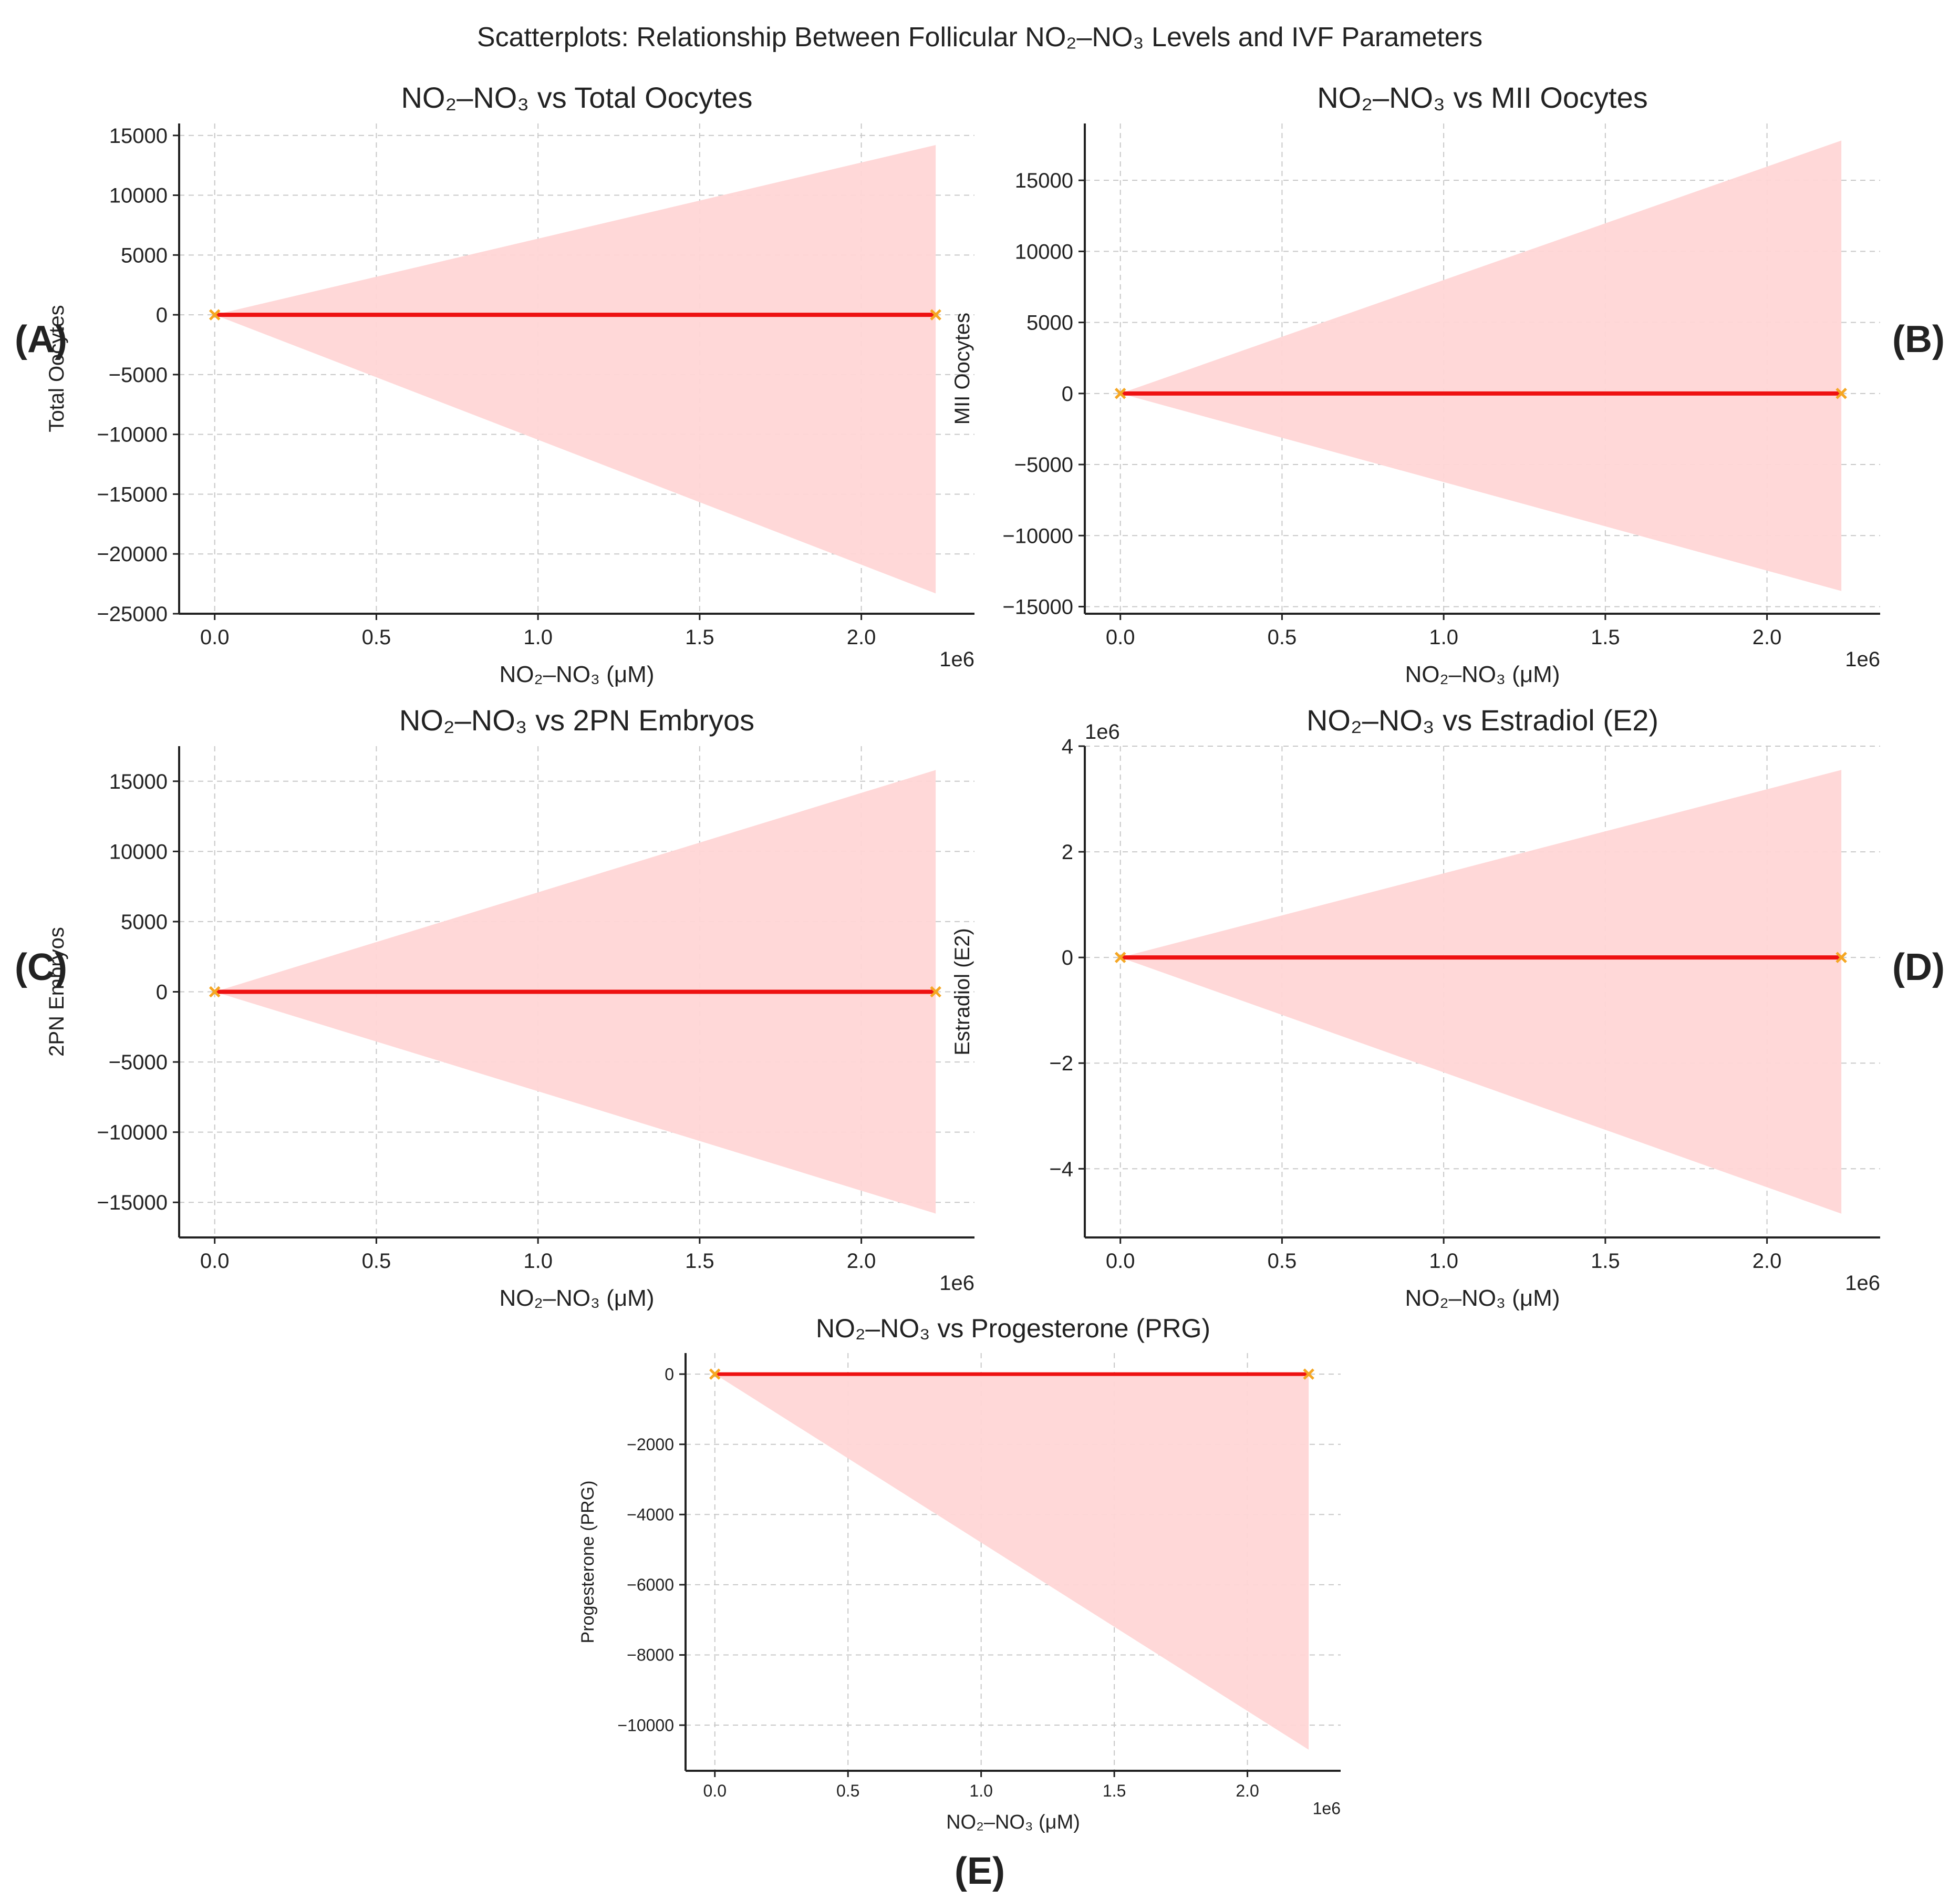 Image resolution: width=1960 pixels, height=1899 pixels. I want to click on y-axis-label: Progesterone (PRG), so click(588, 1562).